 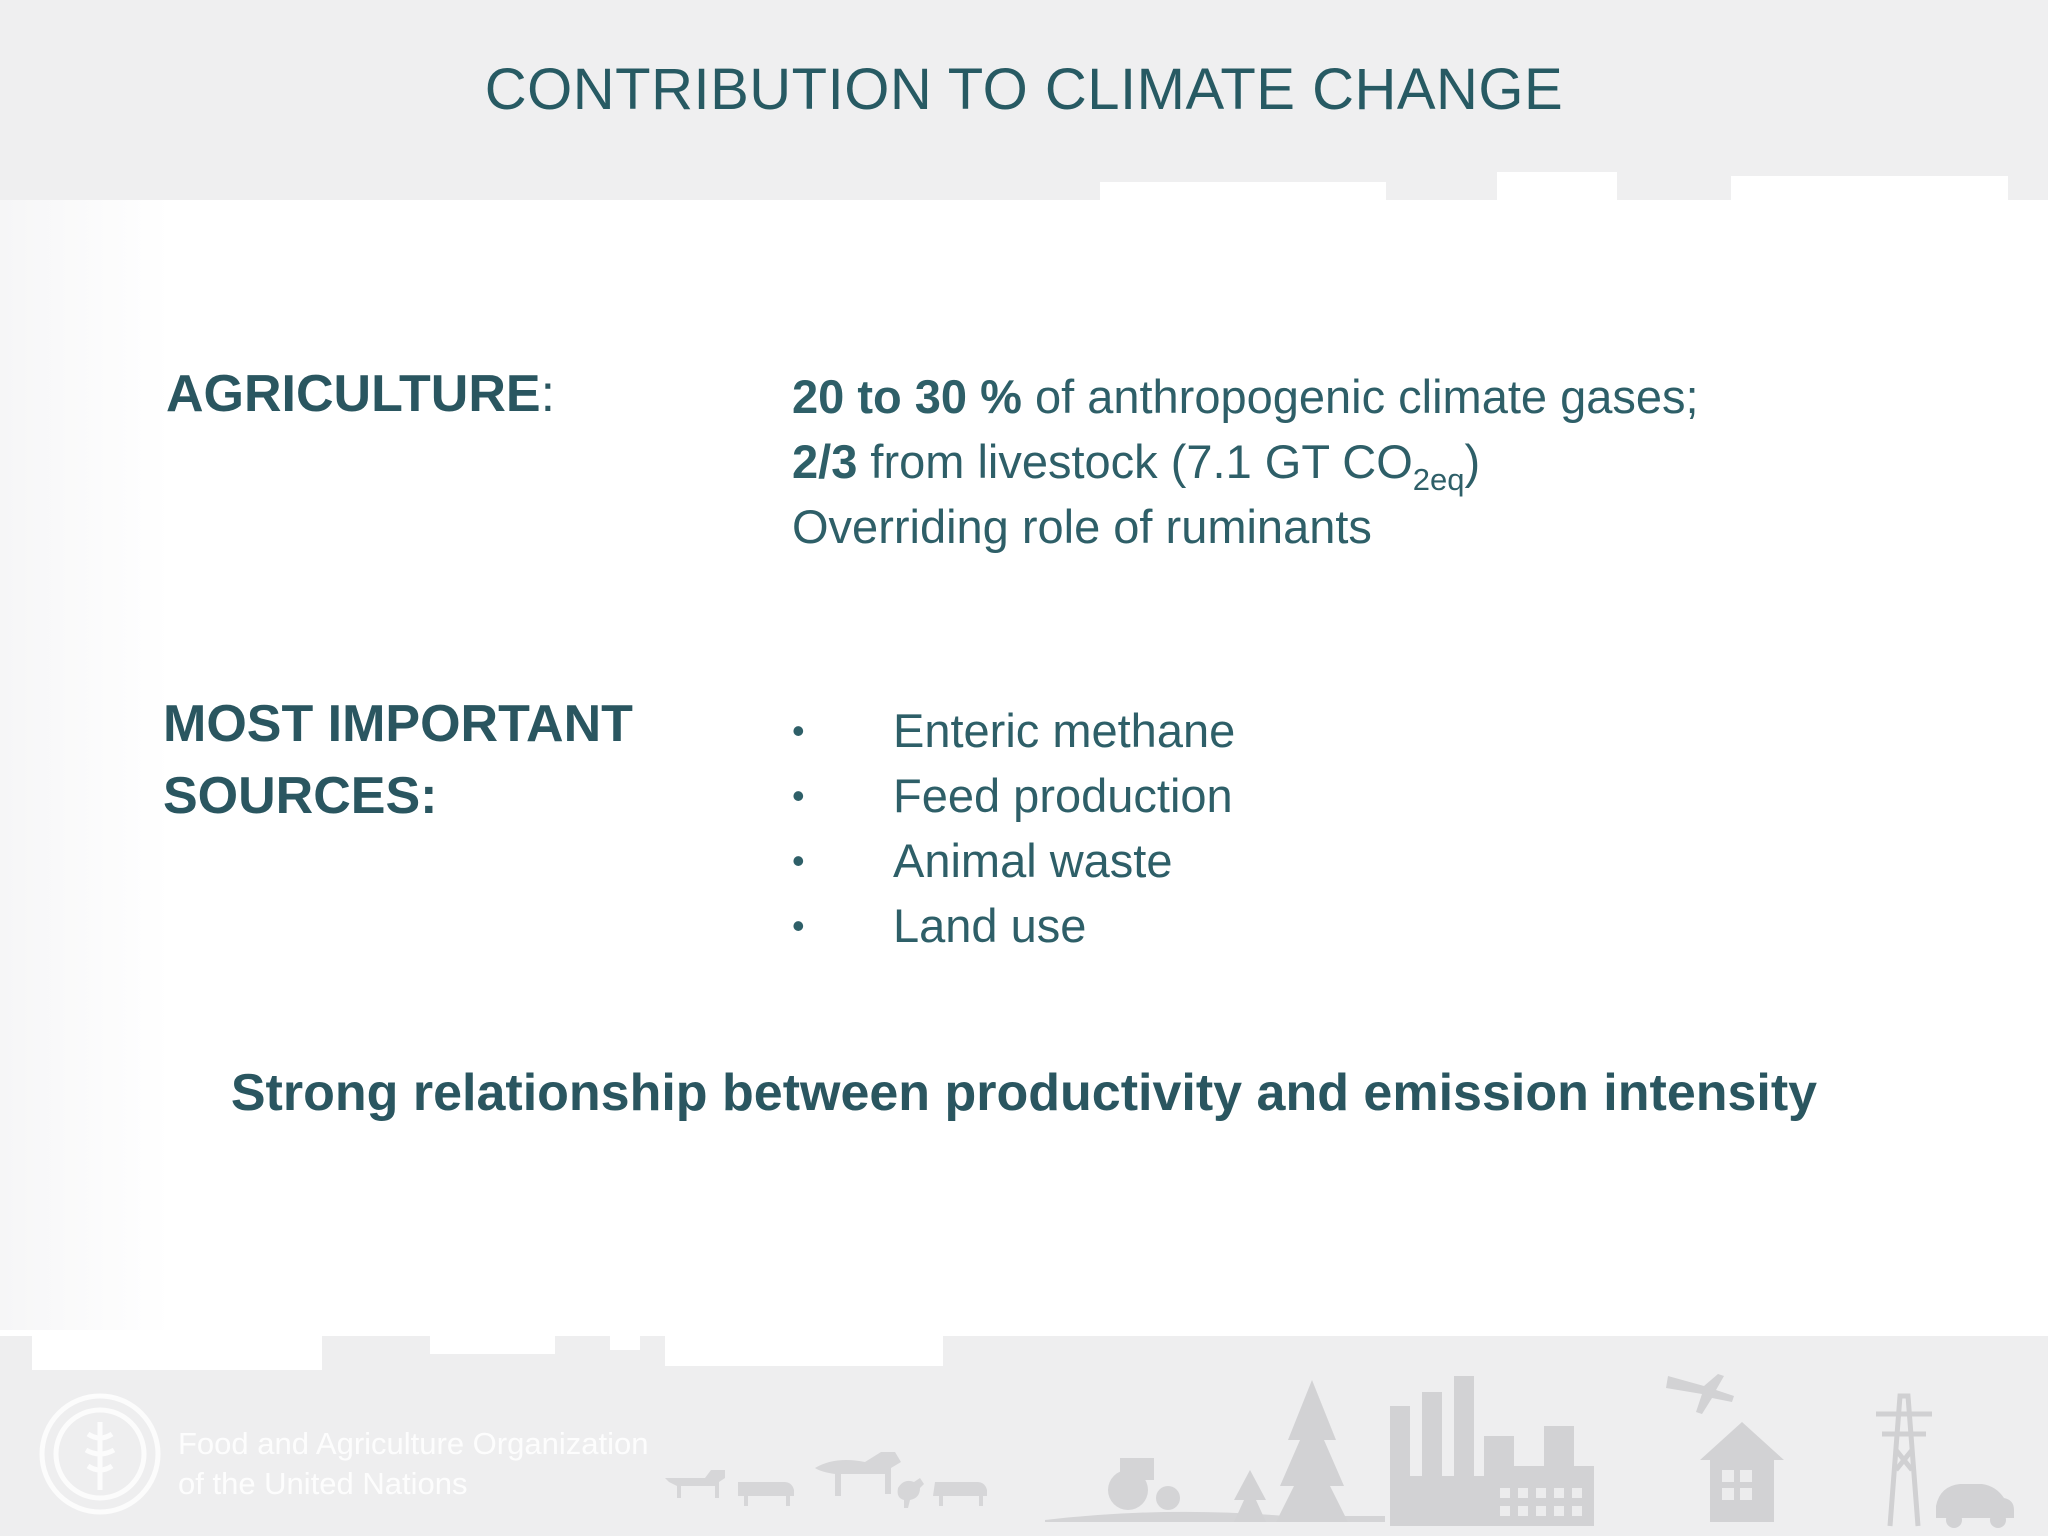 I want to click on footer-illustration, so click(x=1024, y=1429).